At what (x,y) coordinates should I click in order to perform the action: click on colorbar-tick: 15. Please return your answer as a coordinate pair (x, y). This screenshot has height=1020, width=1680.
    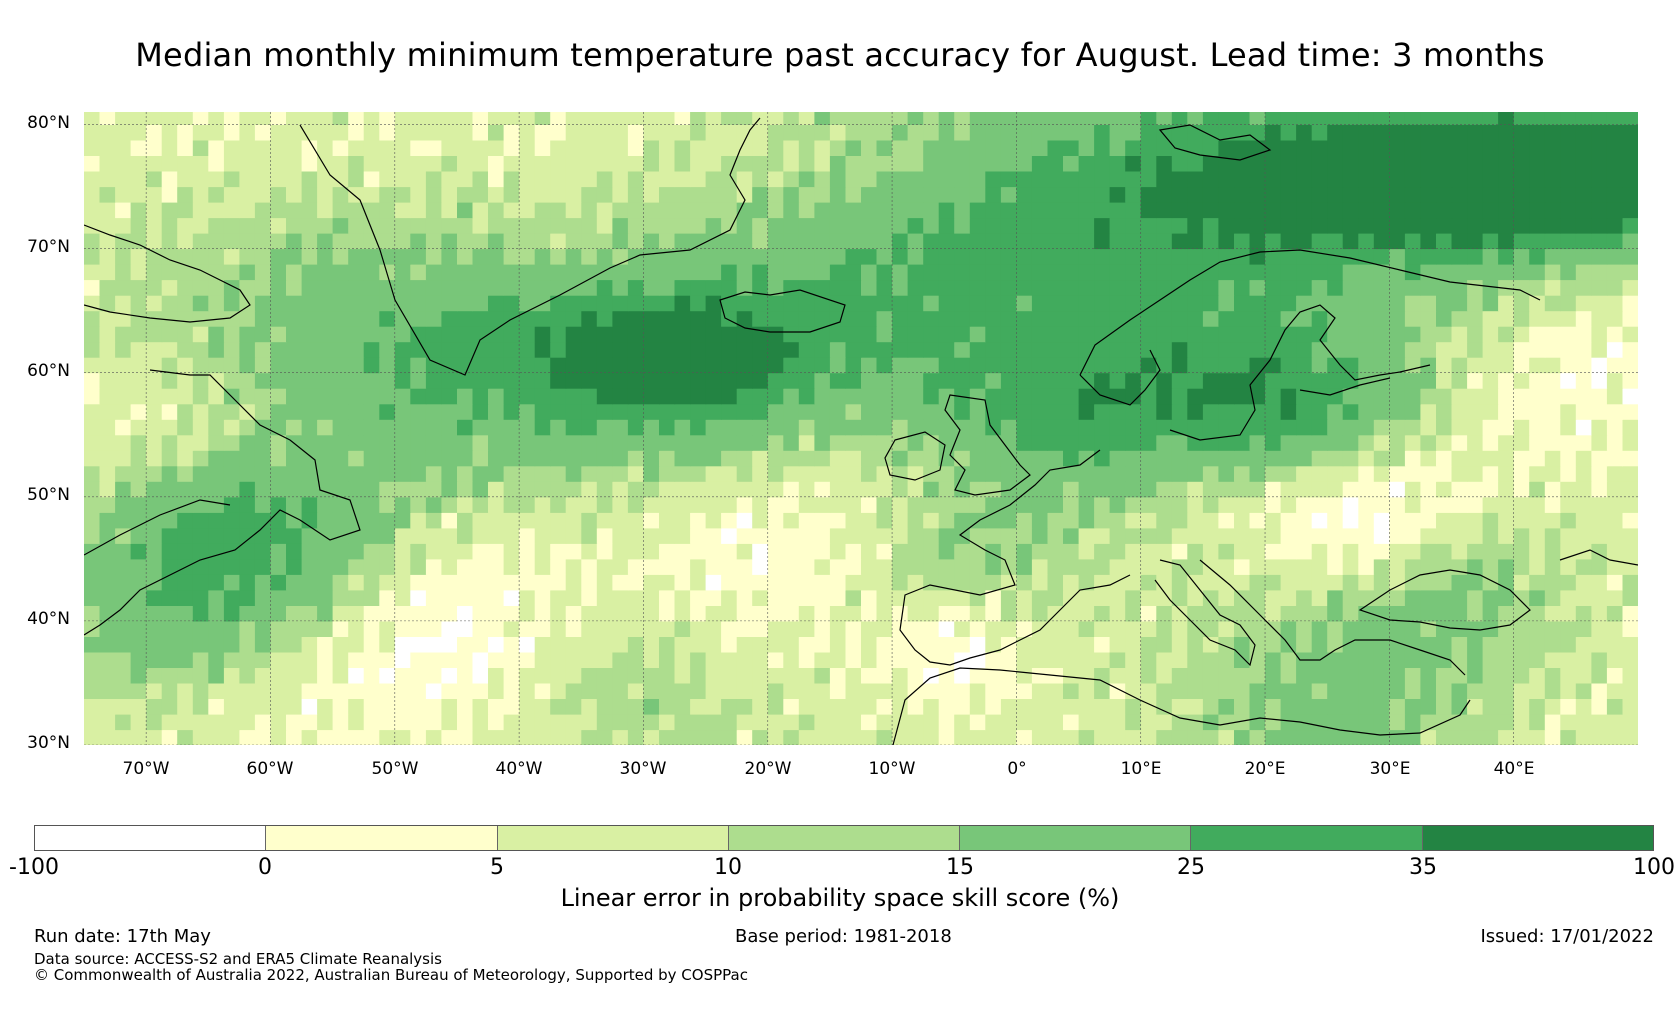
    Looking at the image, I should click on (960, 867).